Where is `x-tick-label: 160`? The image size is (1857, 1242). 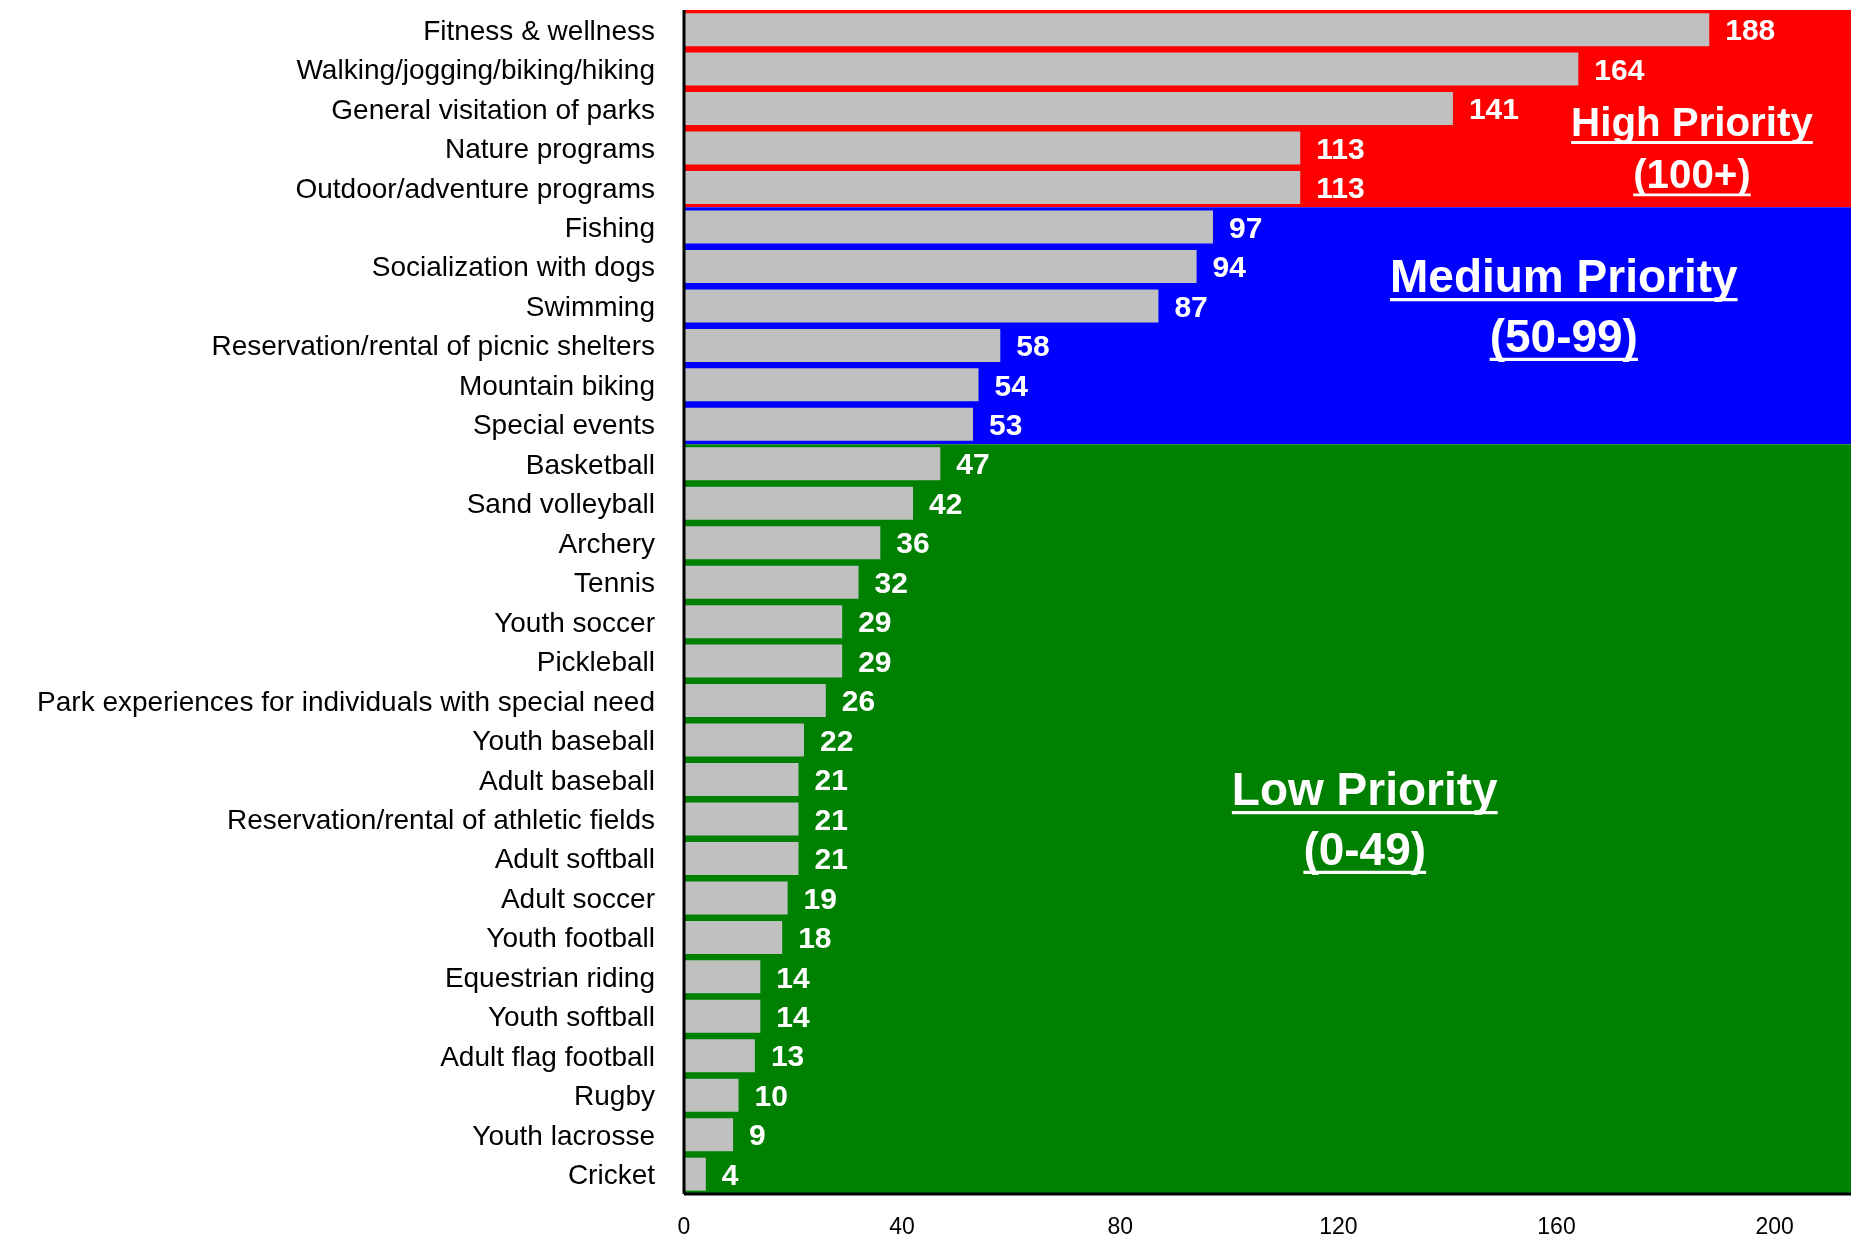
x-tick-label: 160 is located at coordinates (1556, 1226).